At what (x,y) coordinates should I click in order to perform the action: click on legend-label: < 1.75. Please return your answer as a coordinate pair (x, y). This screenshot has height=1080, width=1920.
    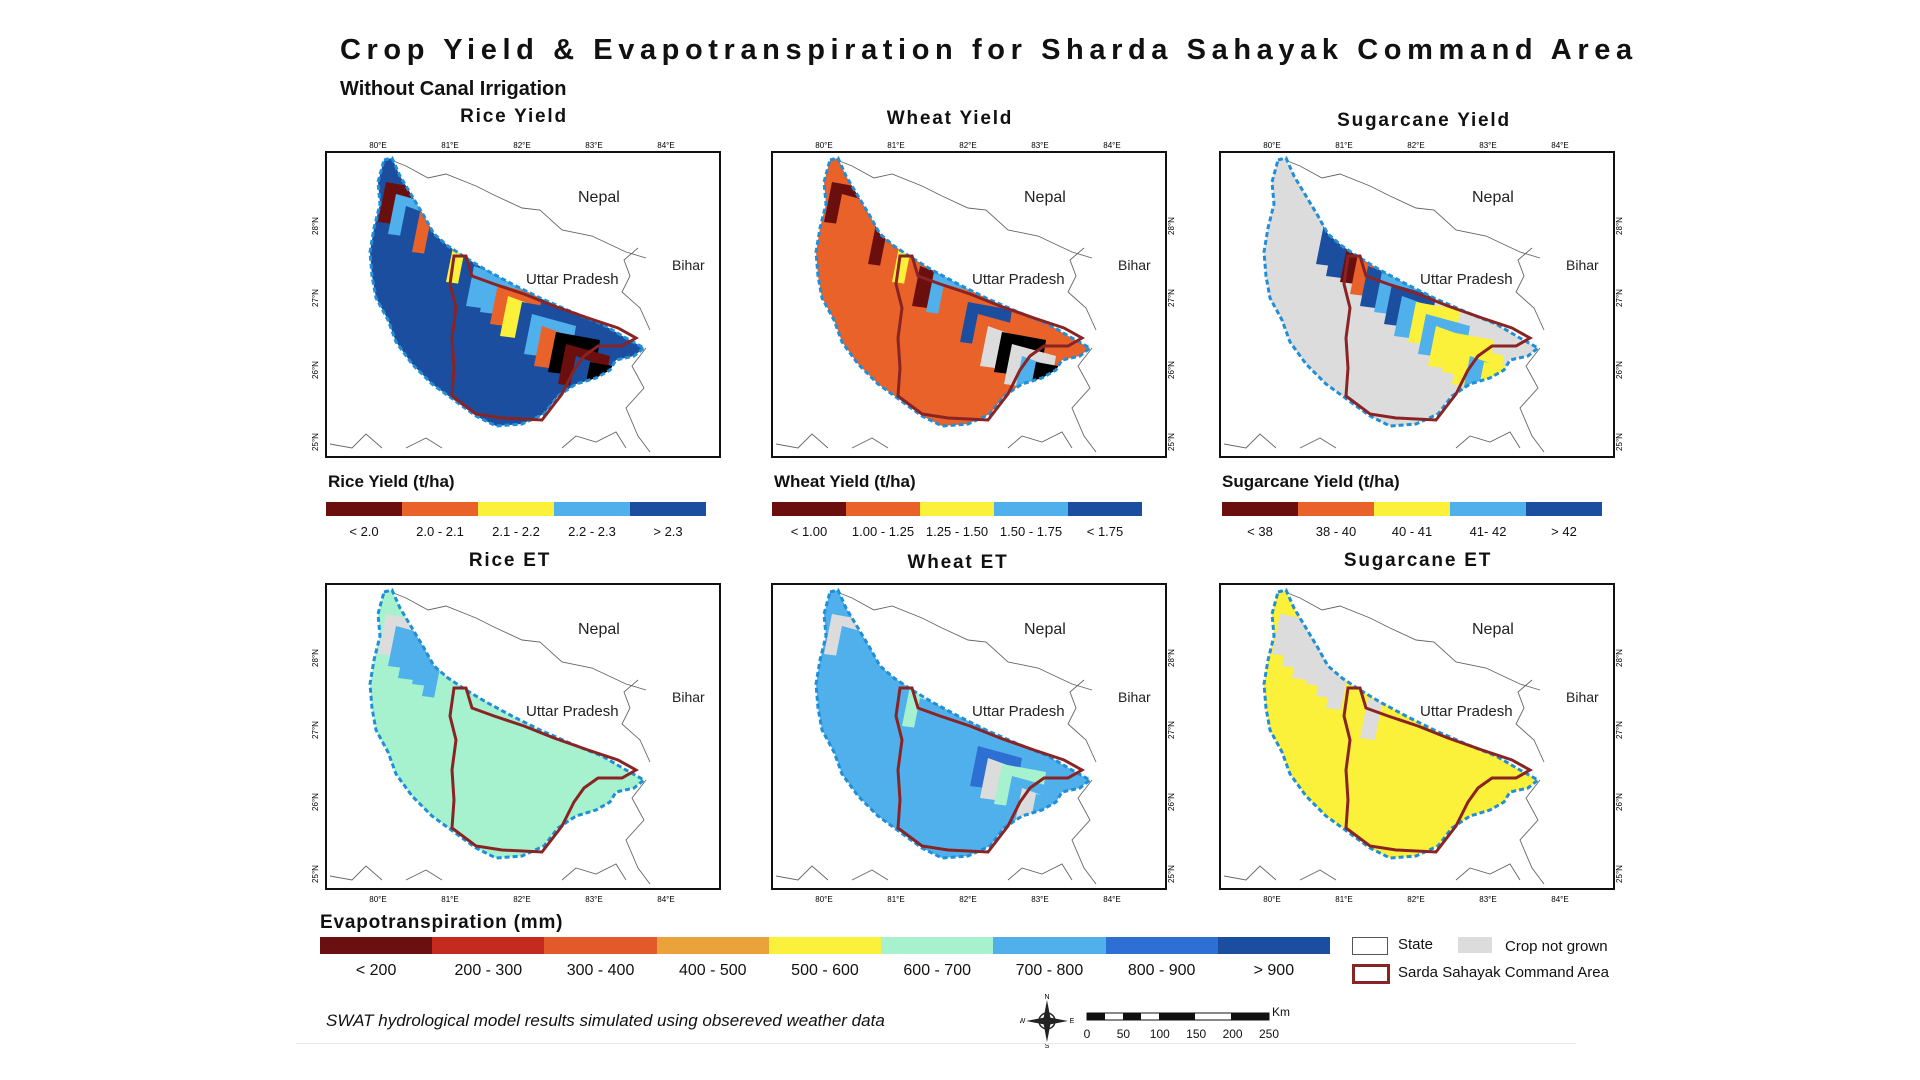
    Looking at the image, I should click on (1105, 531).